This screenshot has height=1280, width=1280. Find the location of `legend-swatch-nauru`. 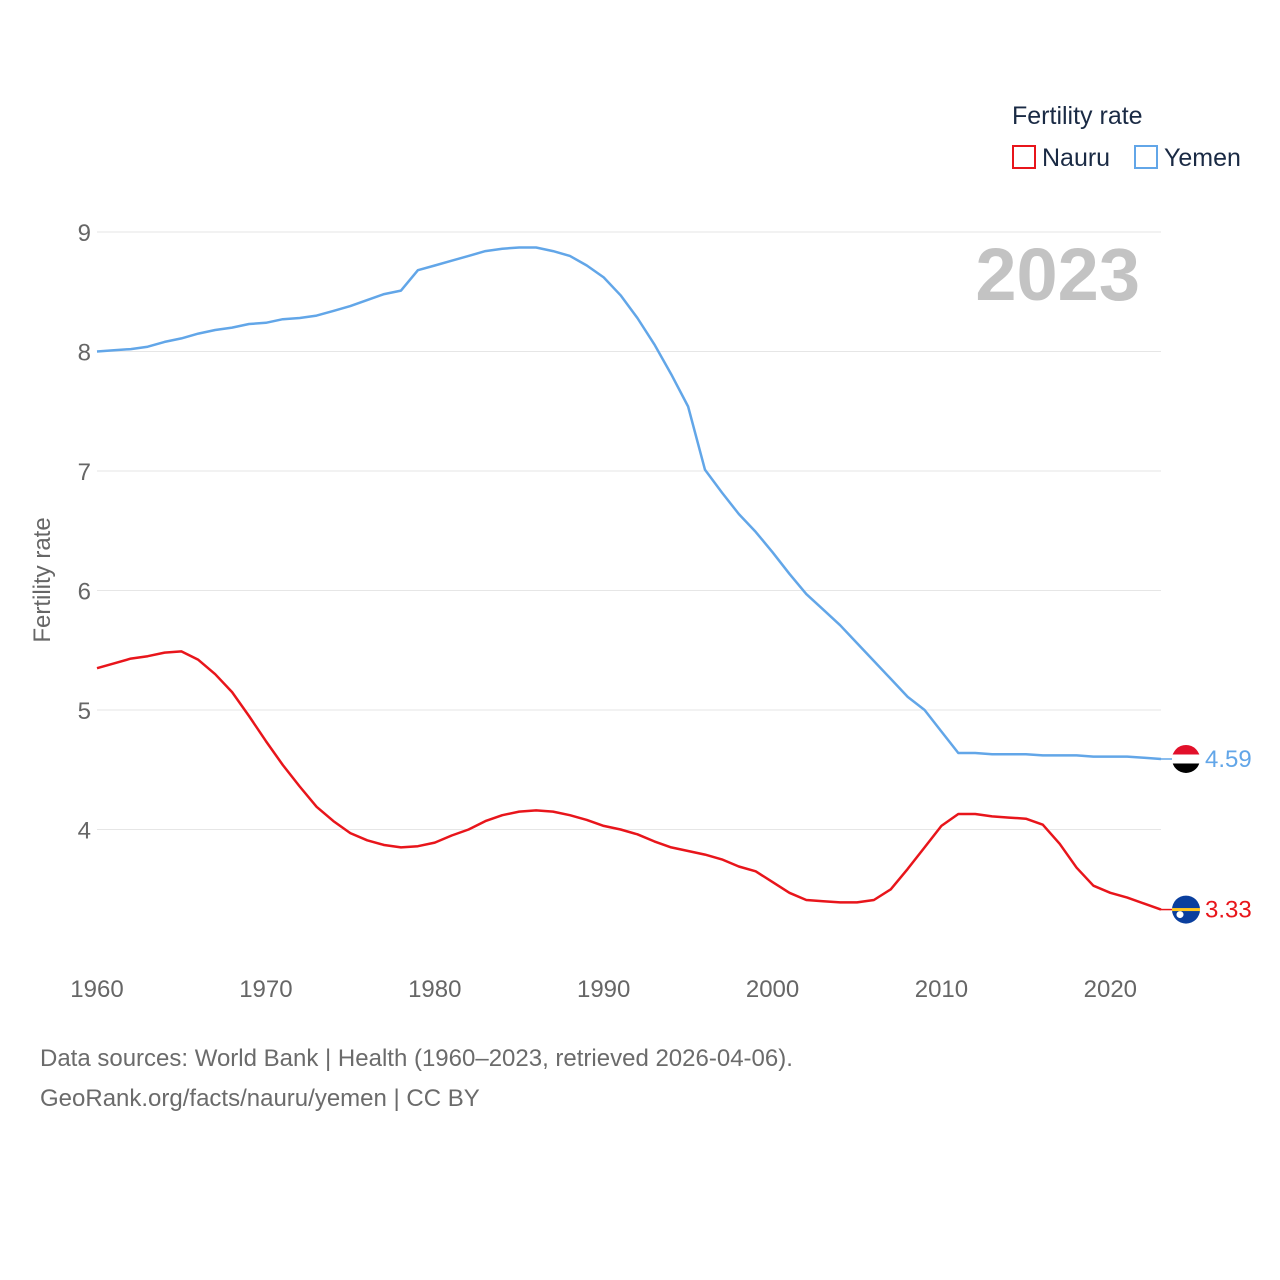

legend-swatch-nauru is located at coordinates (1024, 157).